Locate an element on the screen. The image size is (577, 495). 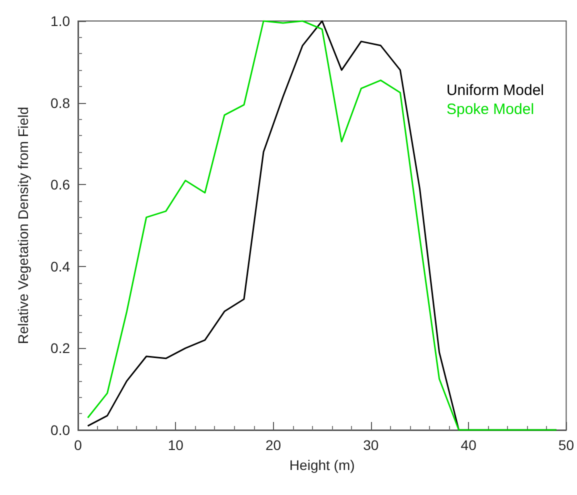
x-tick-label: 30 is located at coordinates (371, 445).